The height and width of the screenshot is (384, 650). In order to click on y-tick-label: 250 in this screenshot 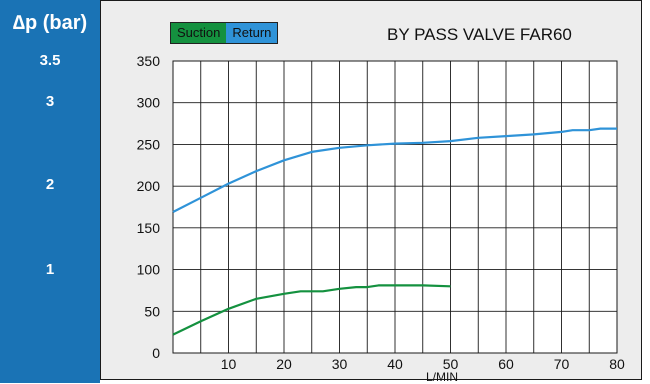, I will do `click(149, 144)`.